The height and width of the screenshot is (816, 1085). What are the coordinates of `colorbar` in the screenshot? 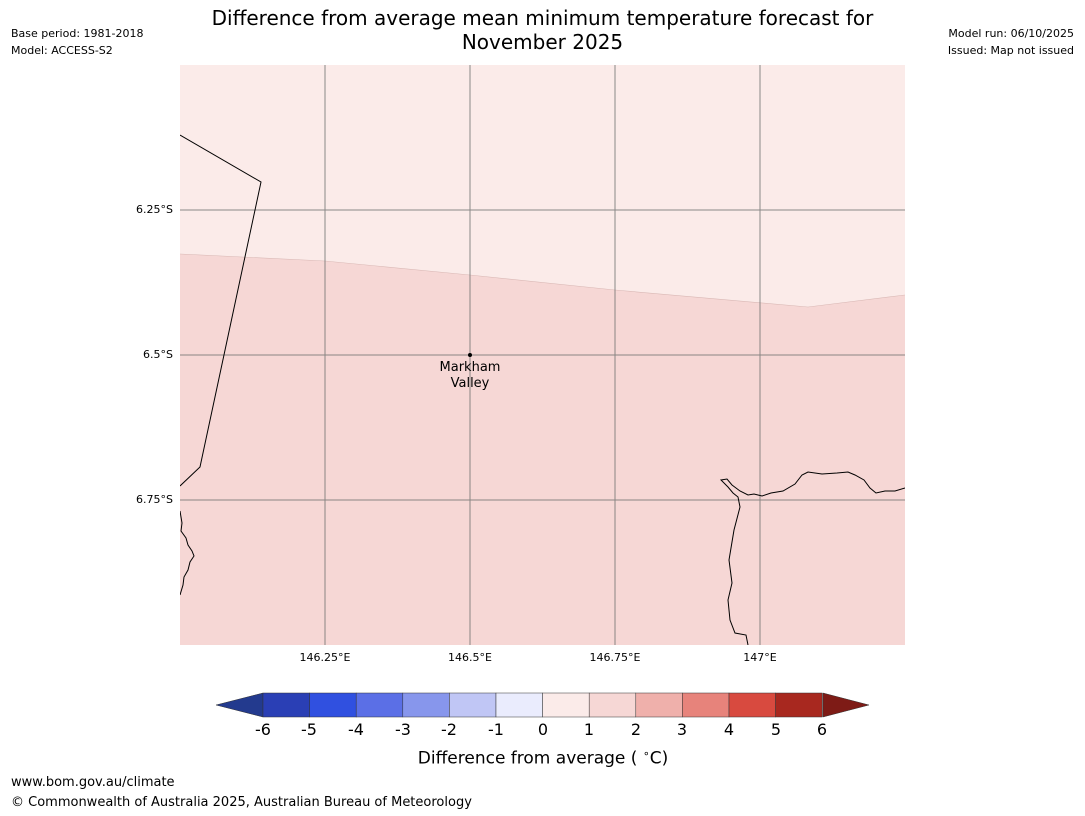 It's located at (542, 708).